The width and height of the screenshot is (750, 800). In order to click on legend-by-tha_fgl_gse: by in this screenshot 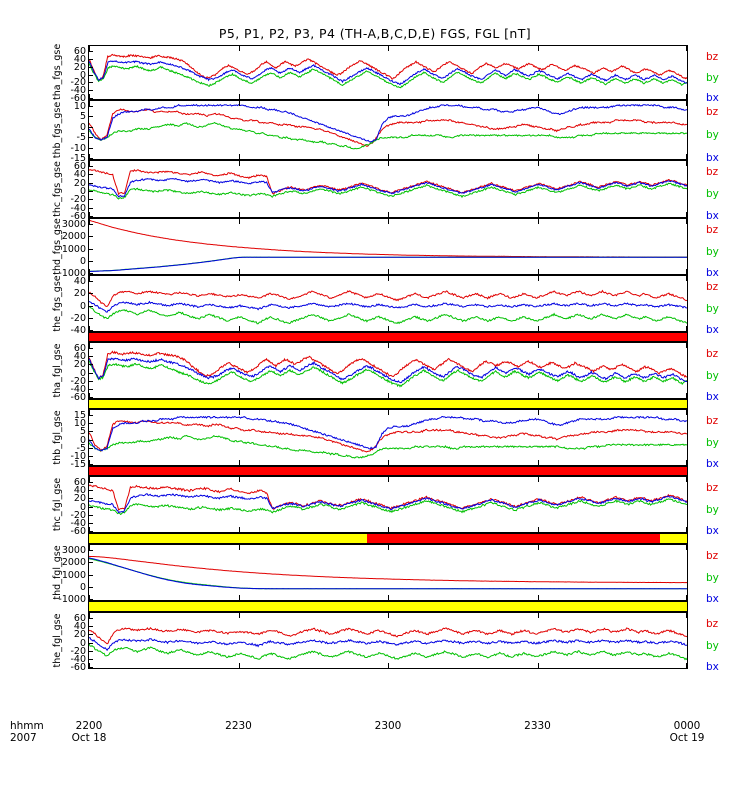, I will do `click(712, 375)`.